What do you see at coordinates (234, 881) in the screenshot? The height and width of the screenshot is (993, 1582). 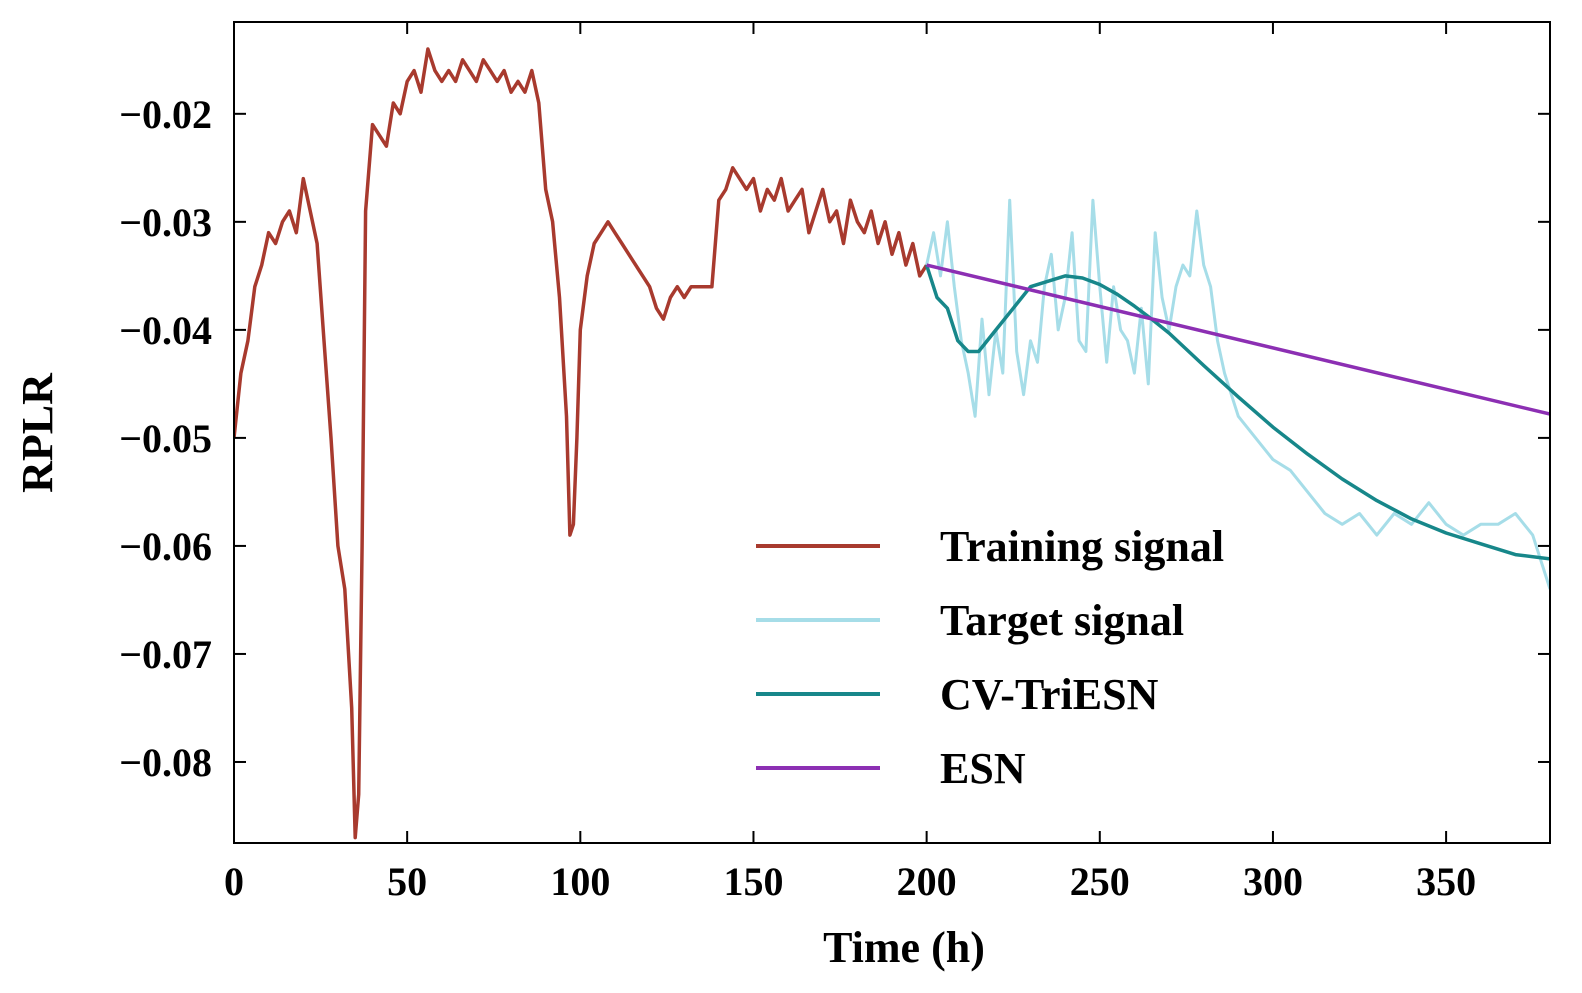 I see `x-tick-label: 0` at bounding box center [234, 881].